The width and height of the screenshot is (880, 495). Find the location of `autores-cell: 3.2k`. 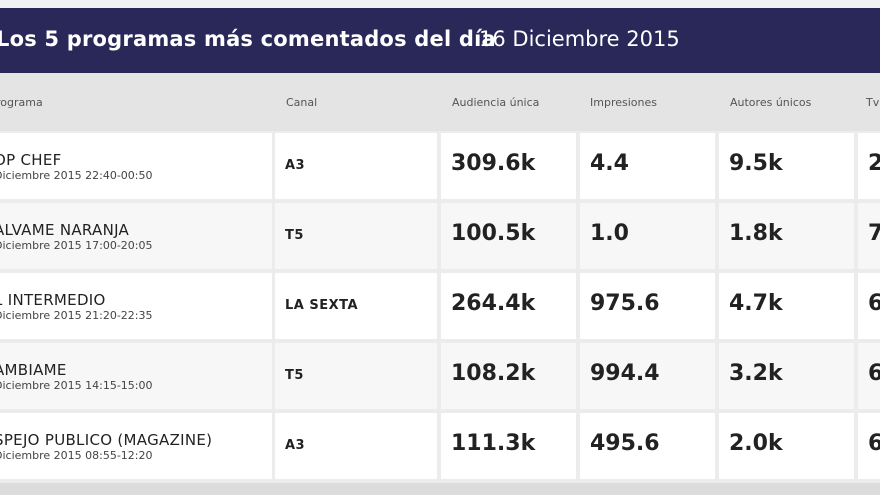

autores-cell: 3.2k is located at coordinates (786, 376).